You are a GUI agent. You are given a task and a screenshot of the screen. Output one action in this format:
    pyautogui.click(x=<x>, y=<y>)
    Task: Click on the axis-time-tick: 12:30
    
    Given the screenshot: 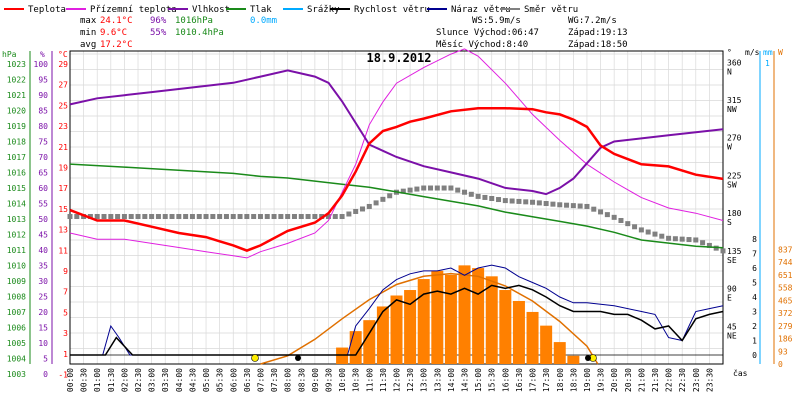 What is the action you would take?
    pyautogui.click(x=410, y=380)
    